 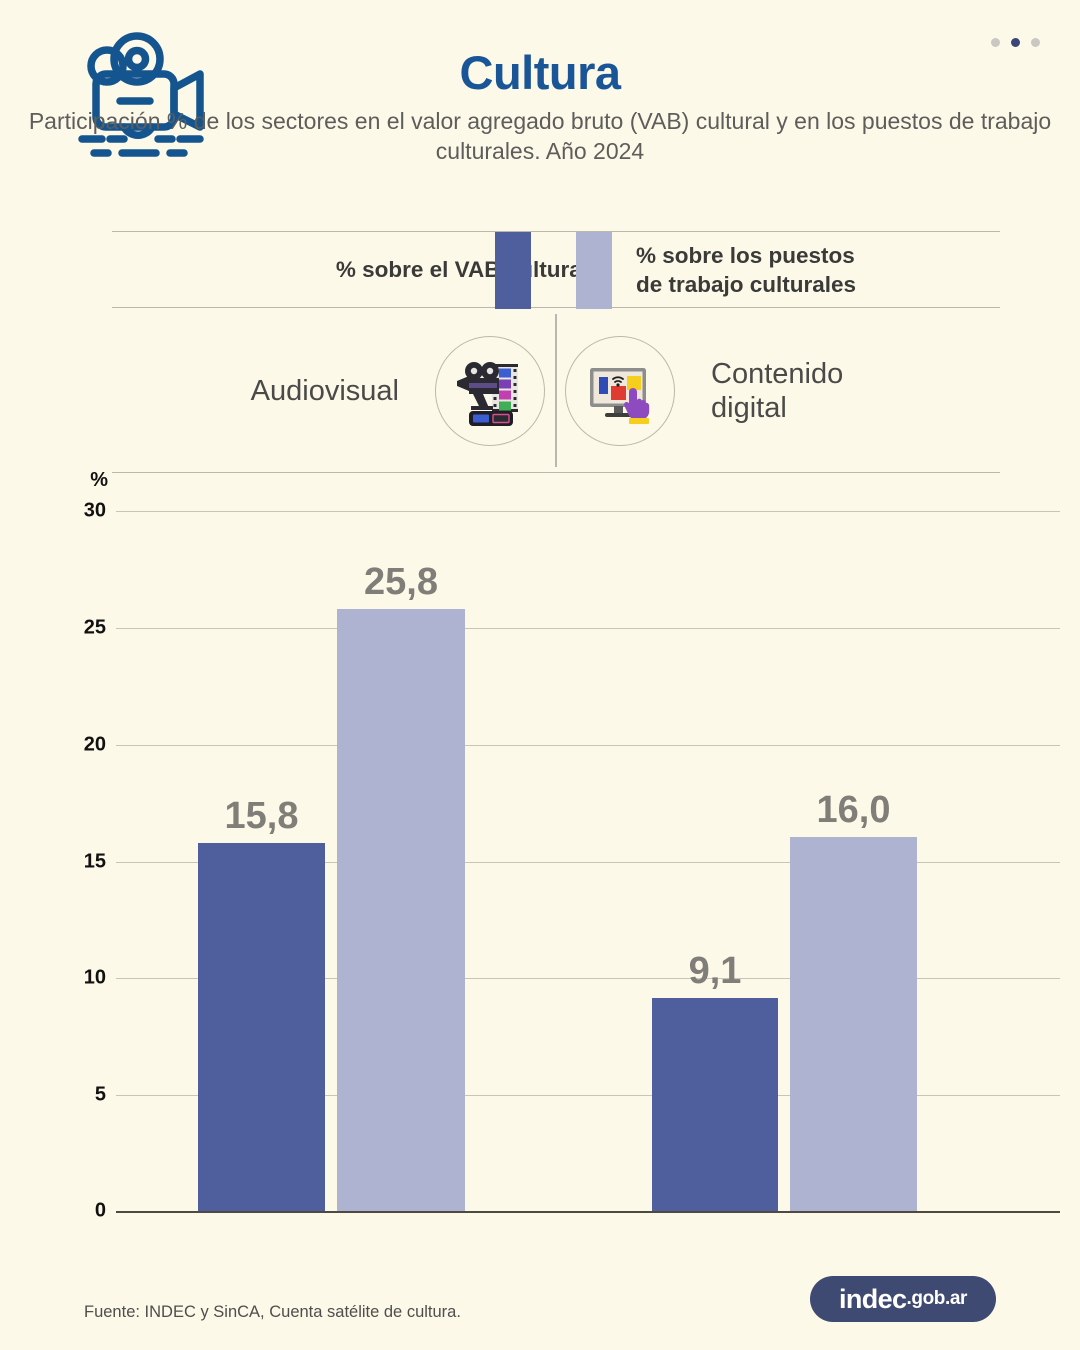 I want to click on legend-swatch-vab, so click(x=513, y=270).